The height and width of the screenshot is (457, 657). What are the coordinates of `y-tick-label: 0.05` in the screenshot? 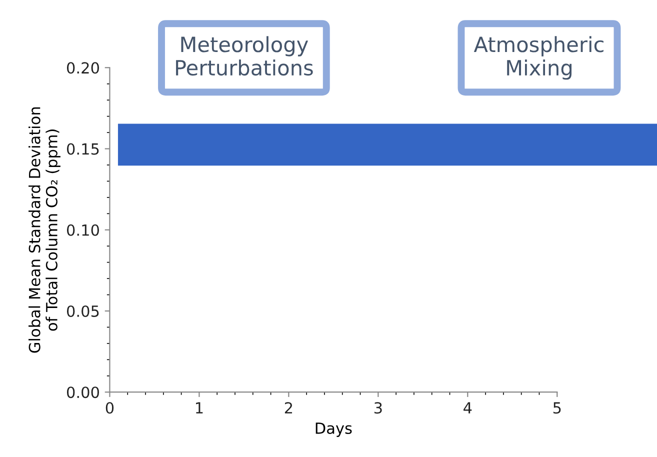 It's located at (82, 311).